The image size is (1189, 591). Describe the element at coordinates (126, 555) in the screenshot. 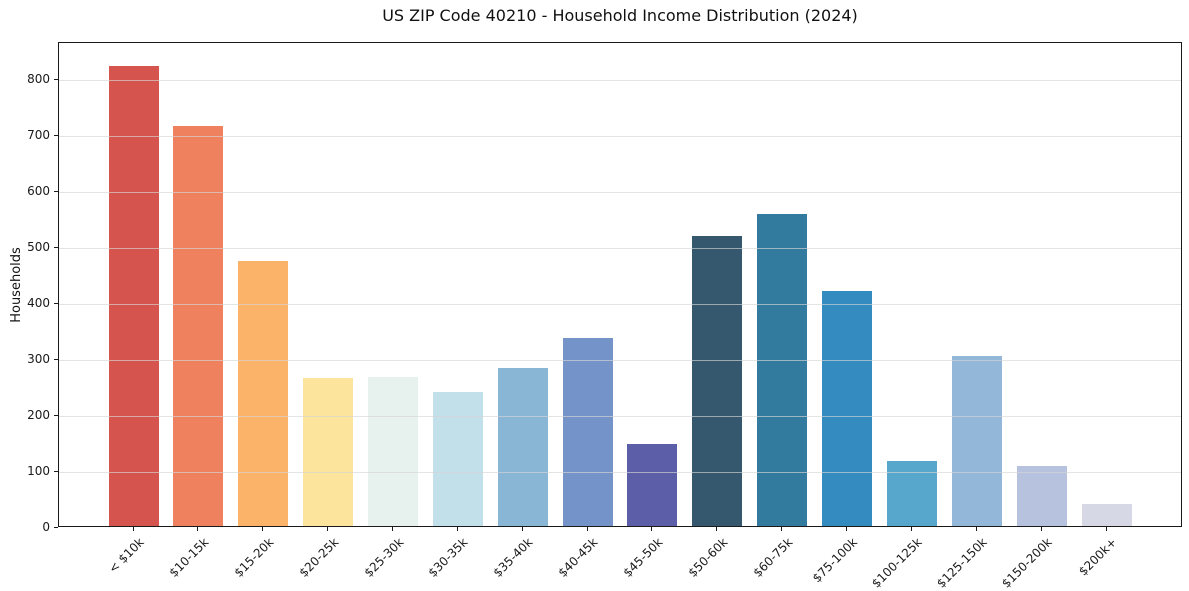

I see `x-tick-label: < $10k` at that location.